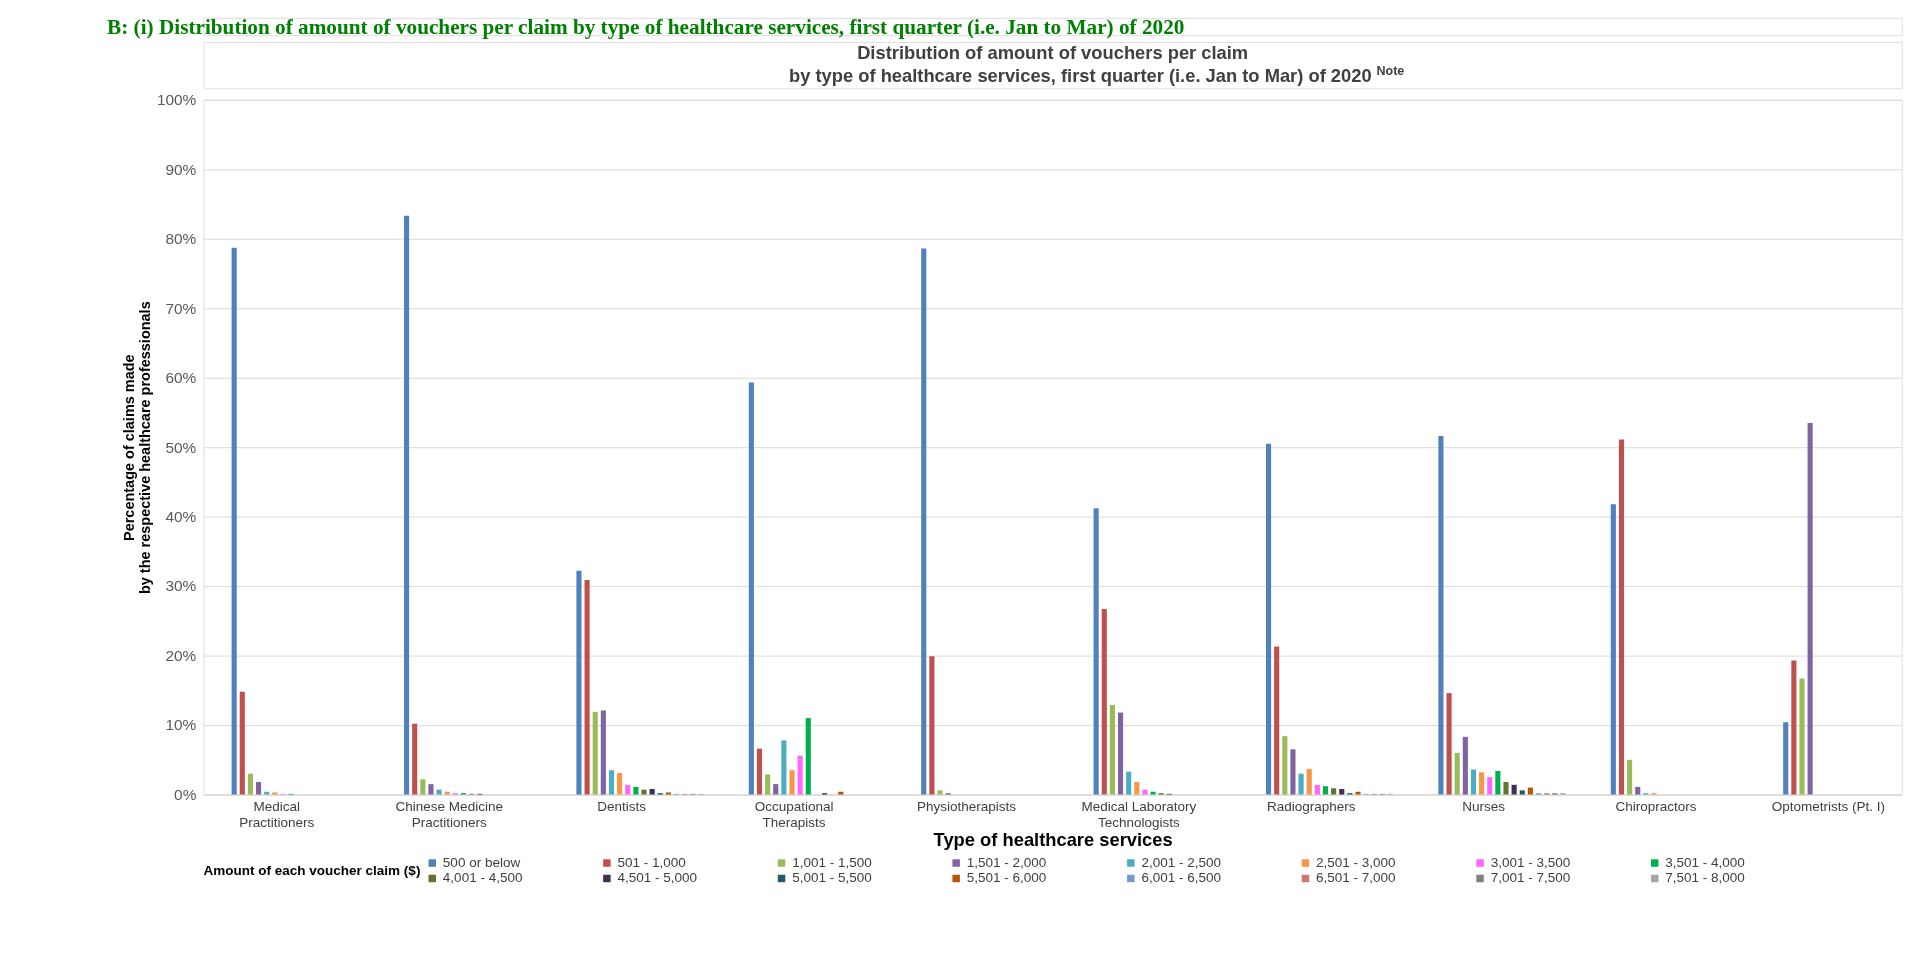  Describe the element at coordinates (181, 169) in the screenshot. I see `y-tick-label: 90%` at that location.